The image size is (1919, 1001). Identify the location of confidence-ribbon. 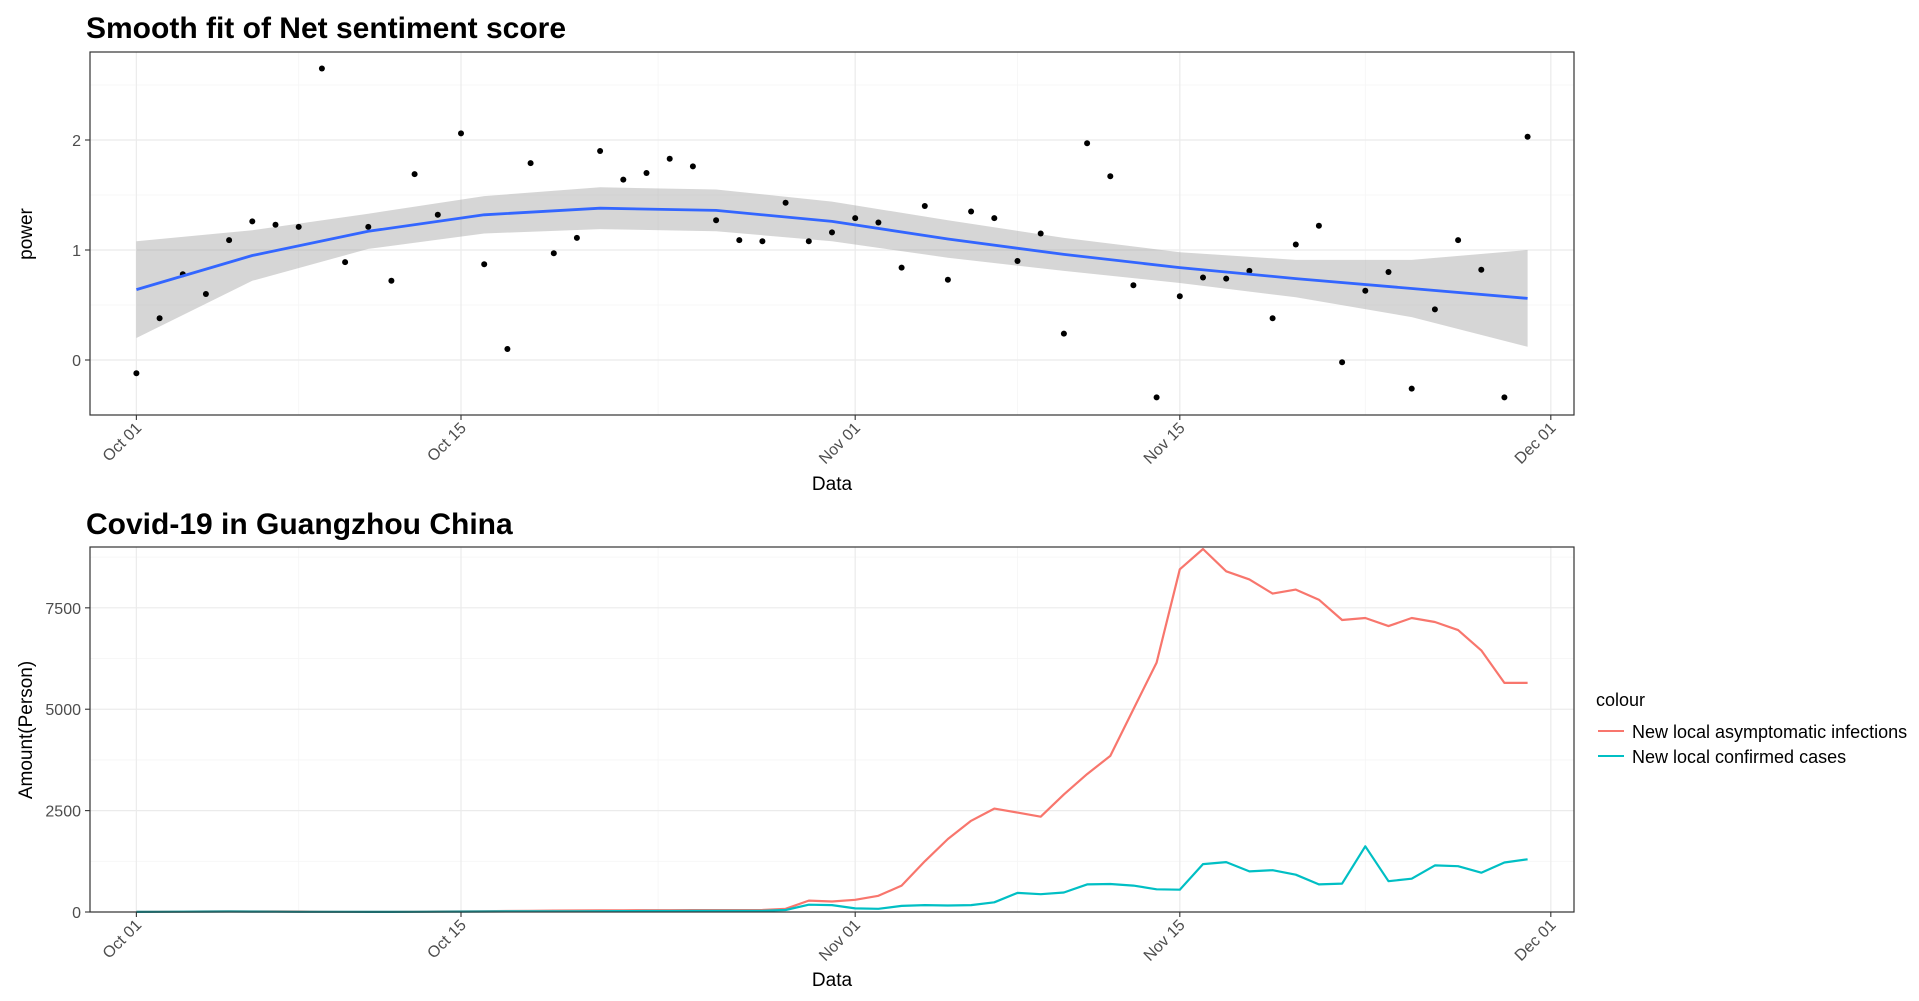
(832, 267).